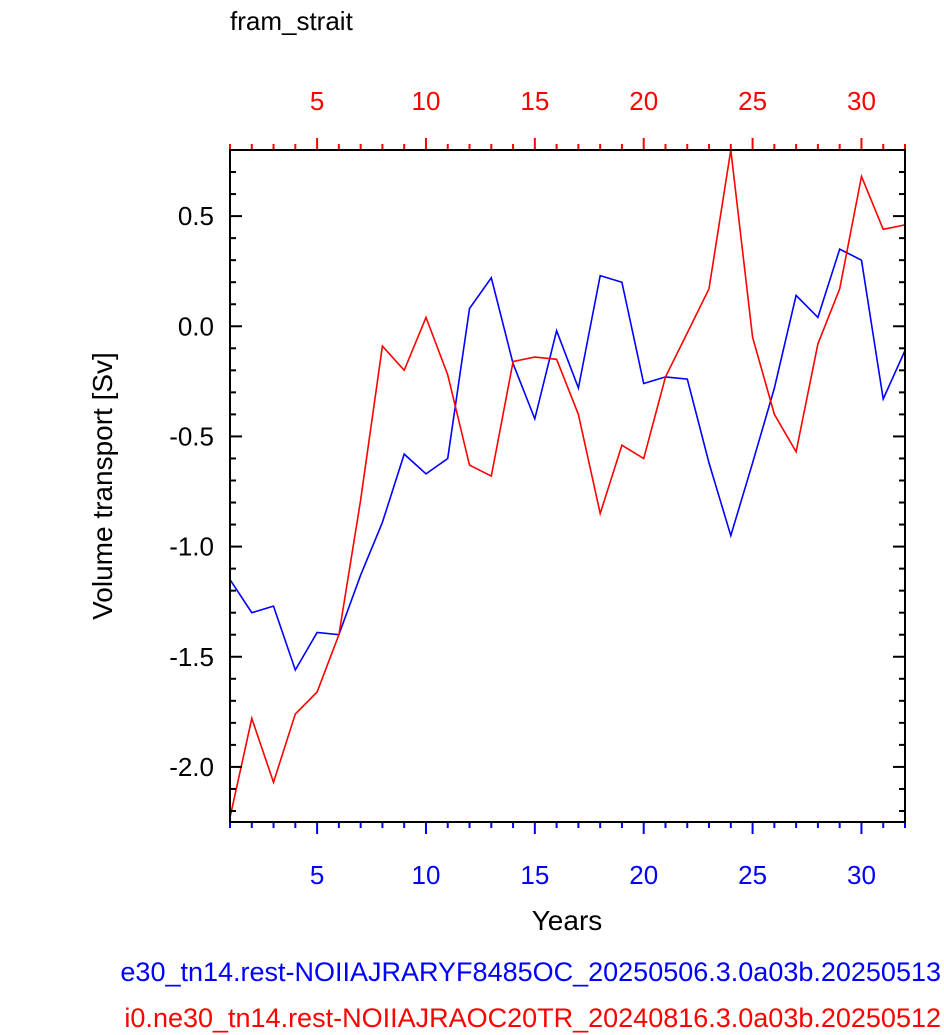 Image resolution: width=944 pixels, height=1035 pixels. Describe the element at coordinates (191, 547) in the screenshot. I see `y-tick-label: -1.0` at that location.